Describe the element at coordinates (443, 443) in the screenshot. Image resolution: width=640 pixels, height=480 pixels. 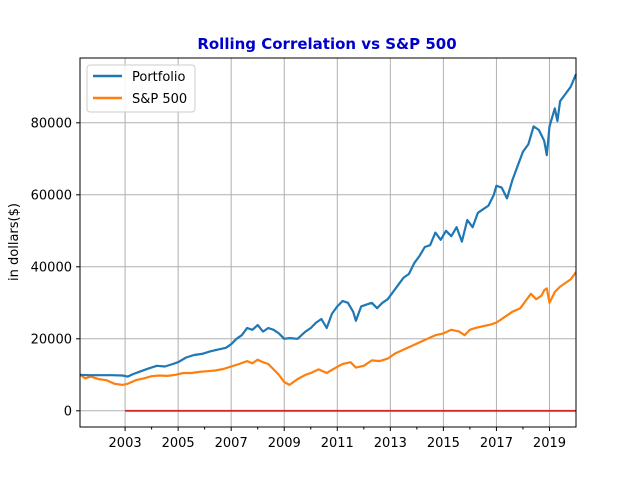
I see `x-tick-label-2015: 2015` at that location.